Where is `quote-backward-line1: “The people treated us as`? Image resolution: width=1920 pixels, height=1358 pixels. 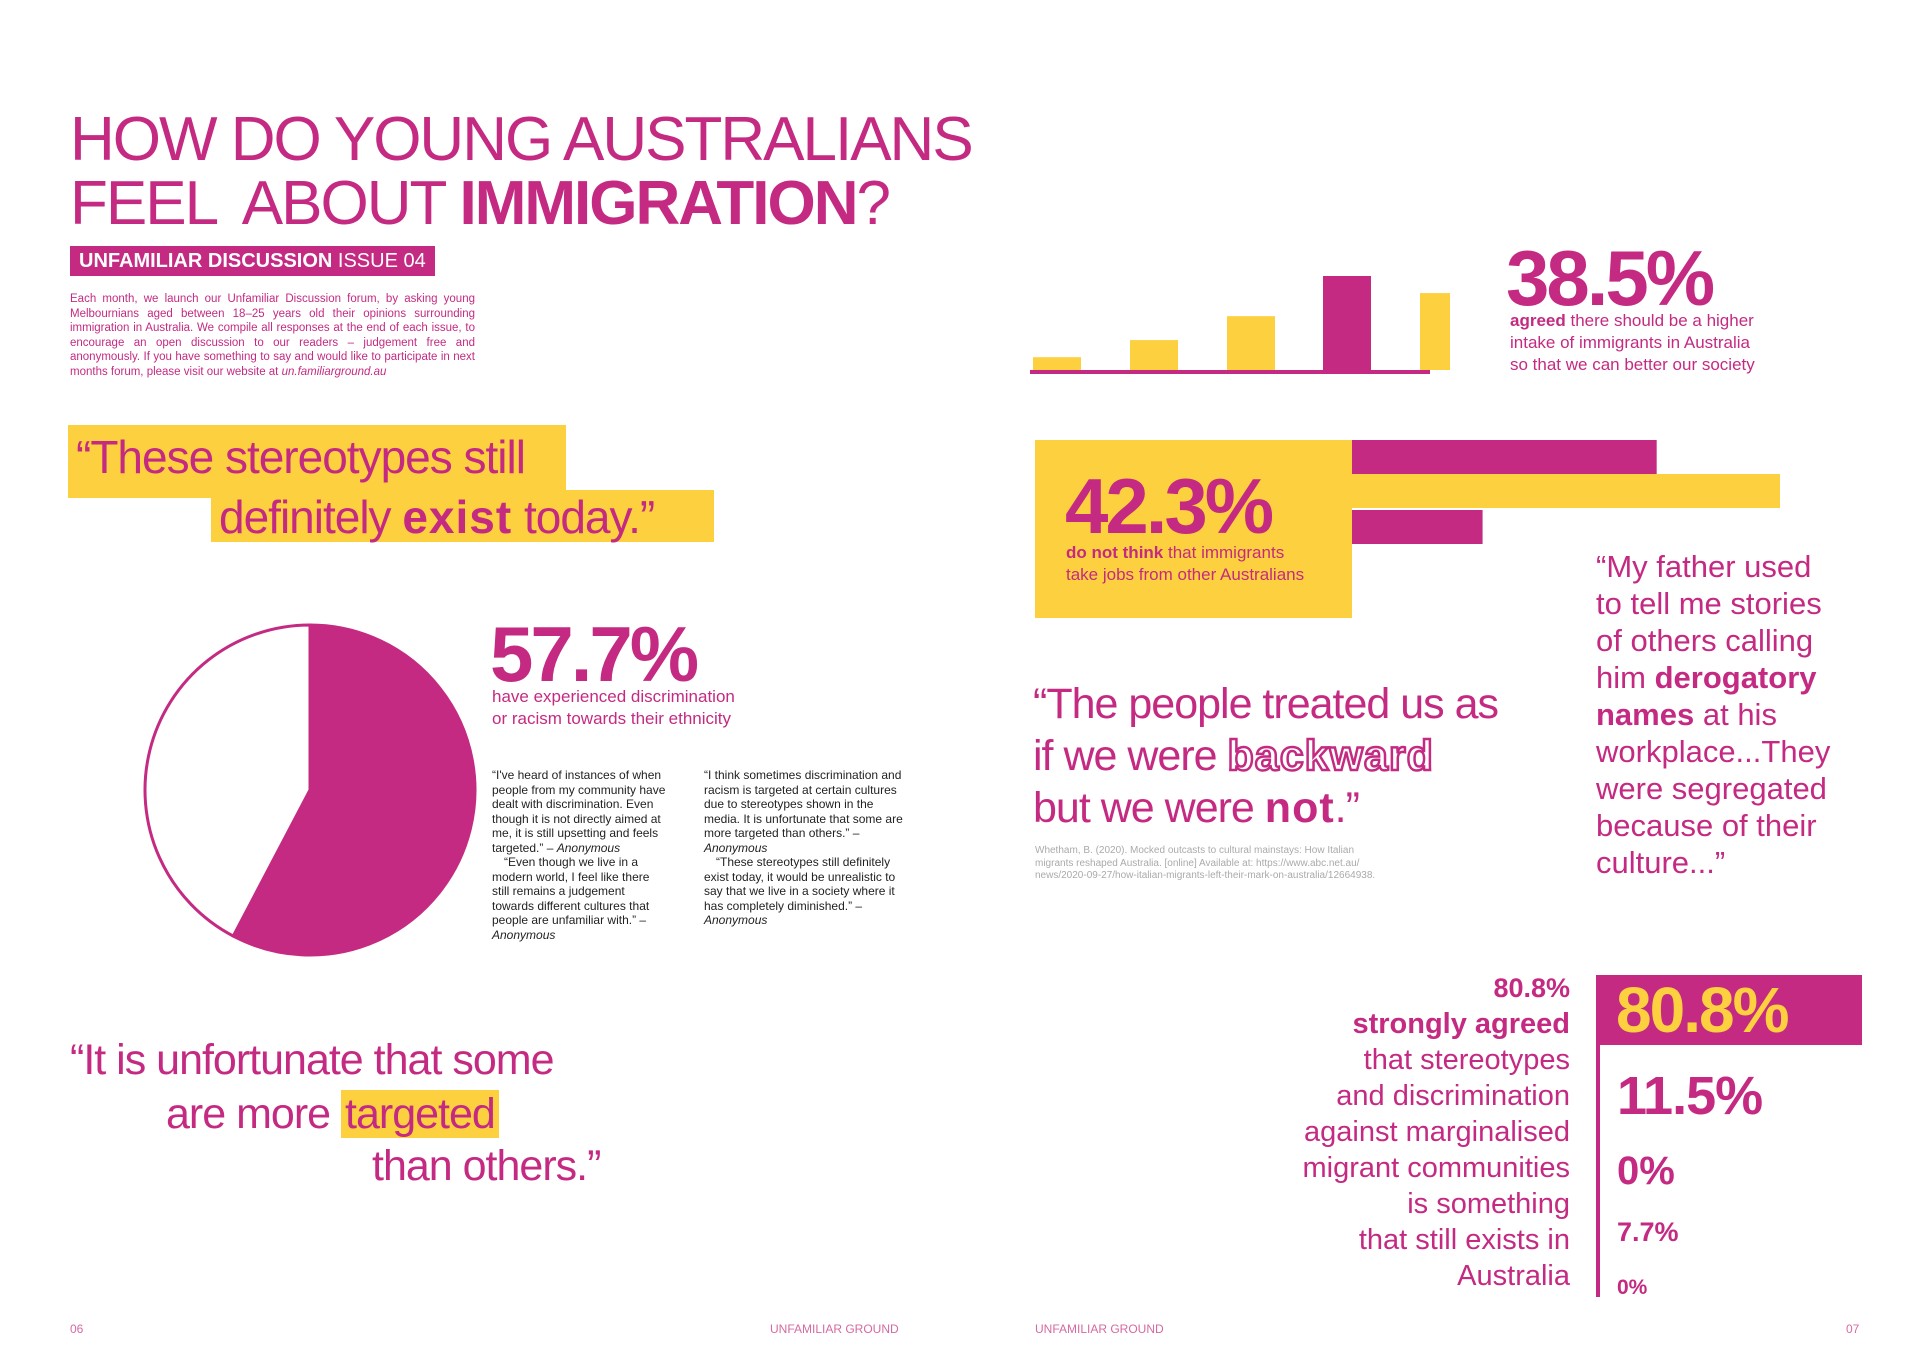
quote-backward-line1: “The people treated us as is located at coordinates (1266, 704).